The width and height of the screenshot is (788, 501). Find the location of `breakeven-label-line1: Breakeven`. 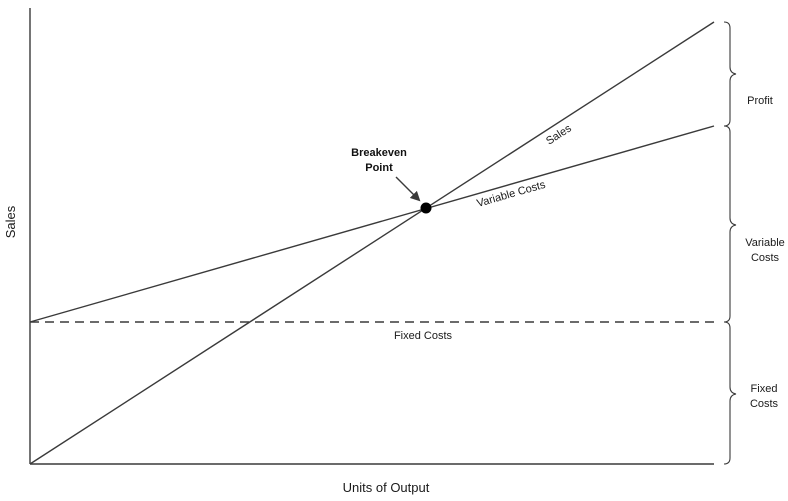

breakeven-label-line1: Breakeven is located at coordinates (379, 153).